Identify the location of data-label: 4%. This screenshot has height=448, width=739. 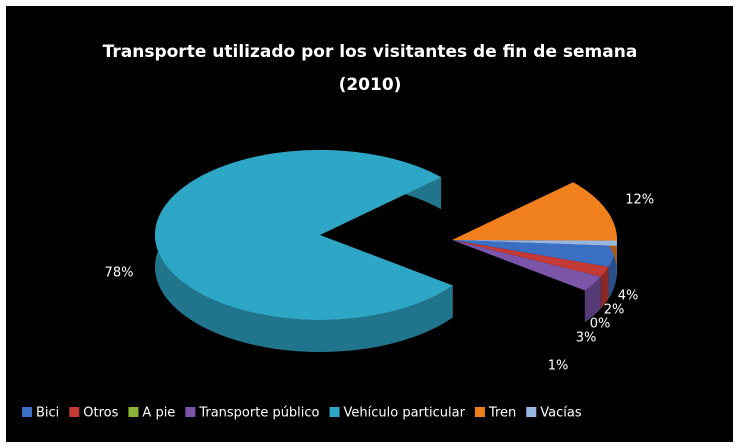
(628, 296).